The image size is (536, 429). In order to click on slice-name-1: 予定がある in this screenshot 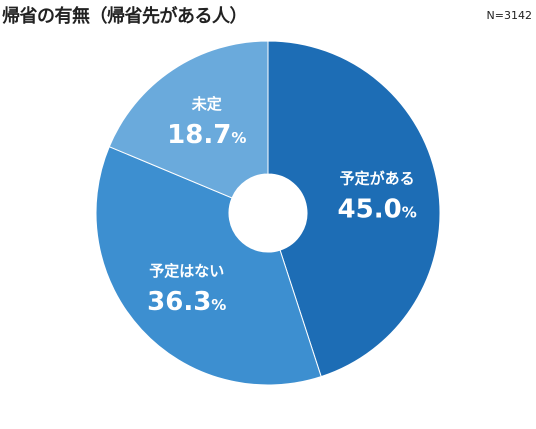, I will do `click(377, 179)`.